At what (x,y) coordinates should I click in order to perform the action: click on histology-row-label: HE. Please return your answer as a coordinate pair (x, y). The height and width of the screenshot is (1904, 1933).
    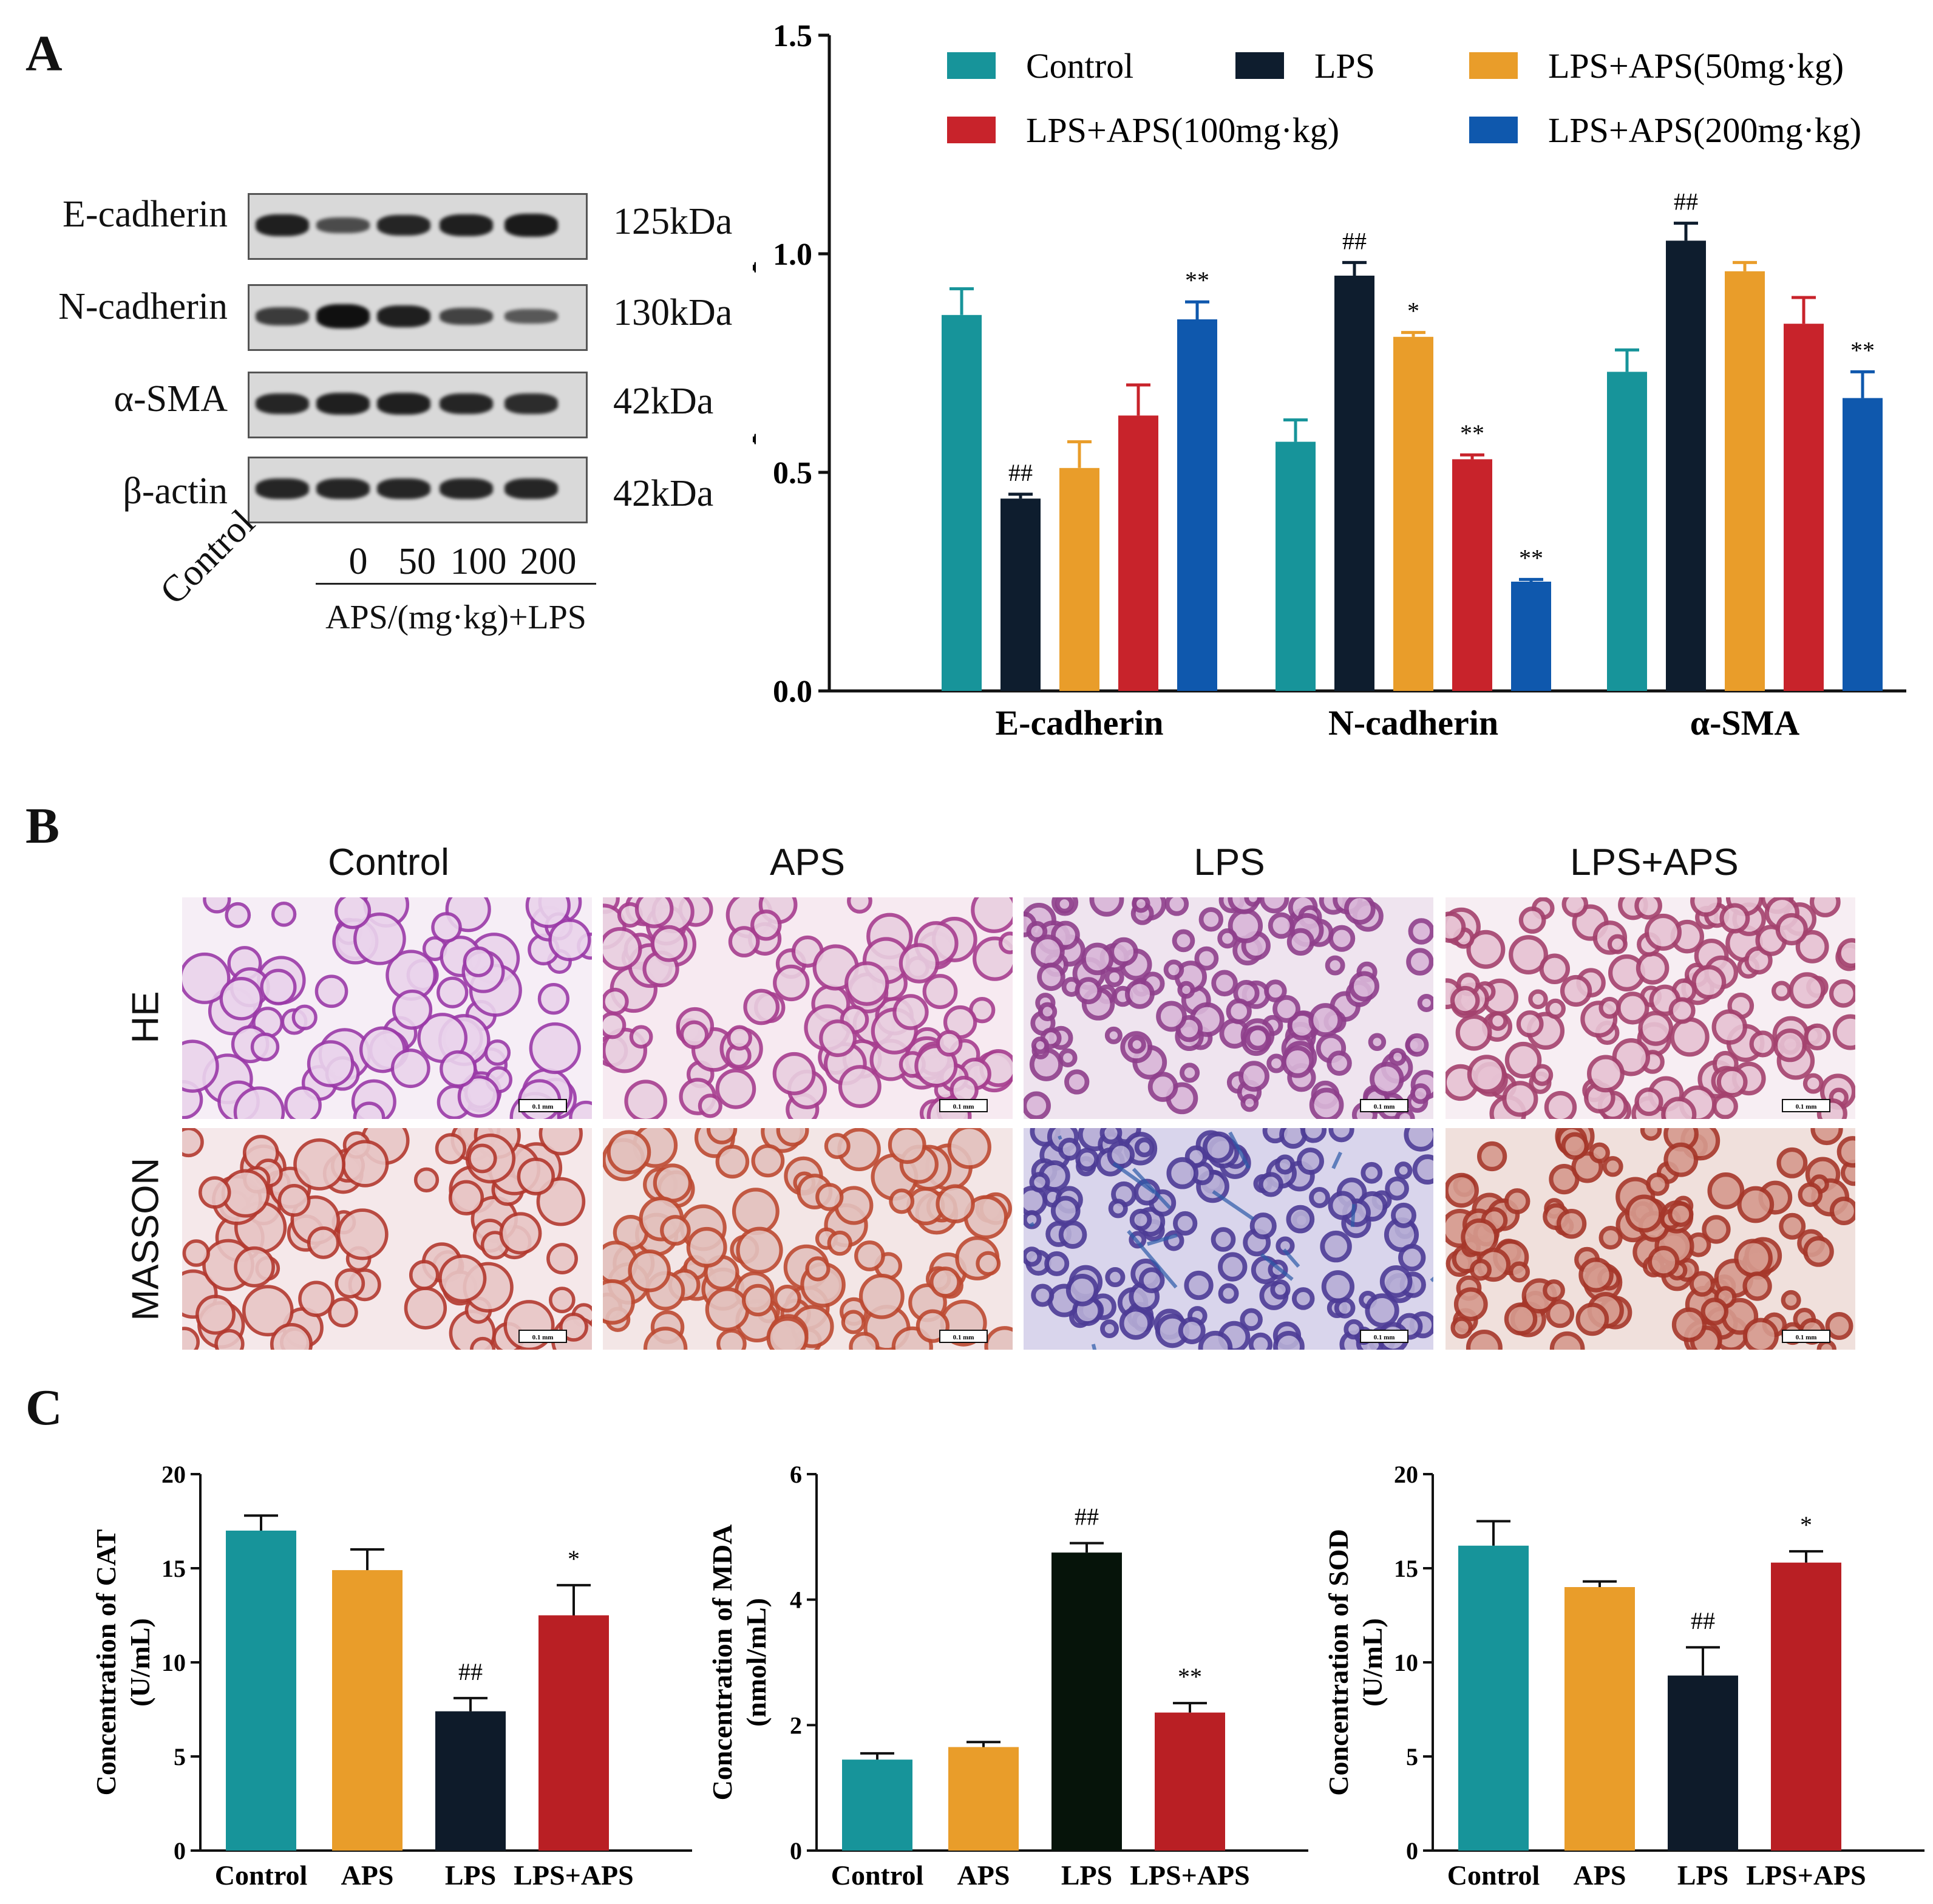
    Looking at the image, I should click on (145, 1017).